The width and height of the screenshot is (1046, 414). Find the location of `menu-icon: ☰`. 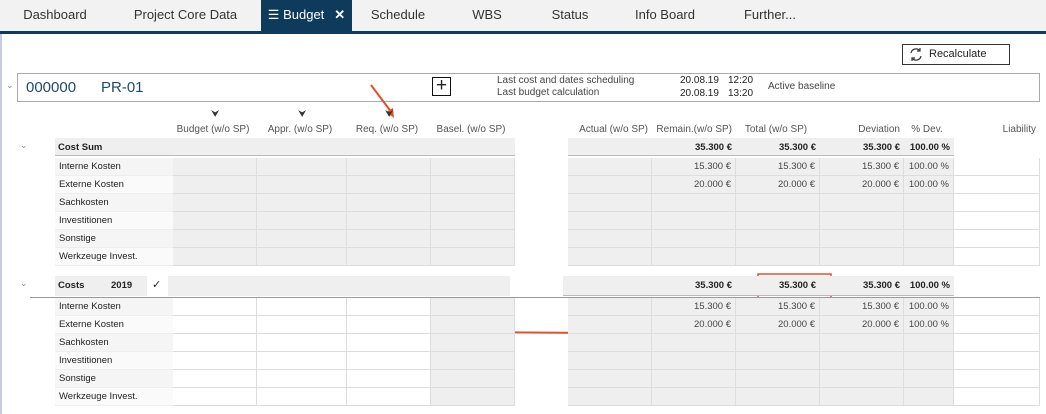

menu-icon: ☰ is located at coordinates (275, 14).